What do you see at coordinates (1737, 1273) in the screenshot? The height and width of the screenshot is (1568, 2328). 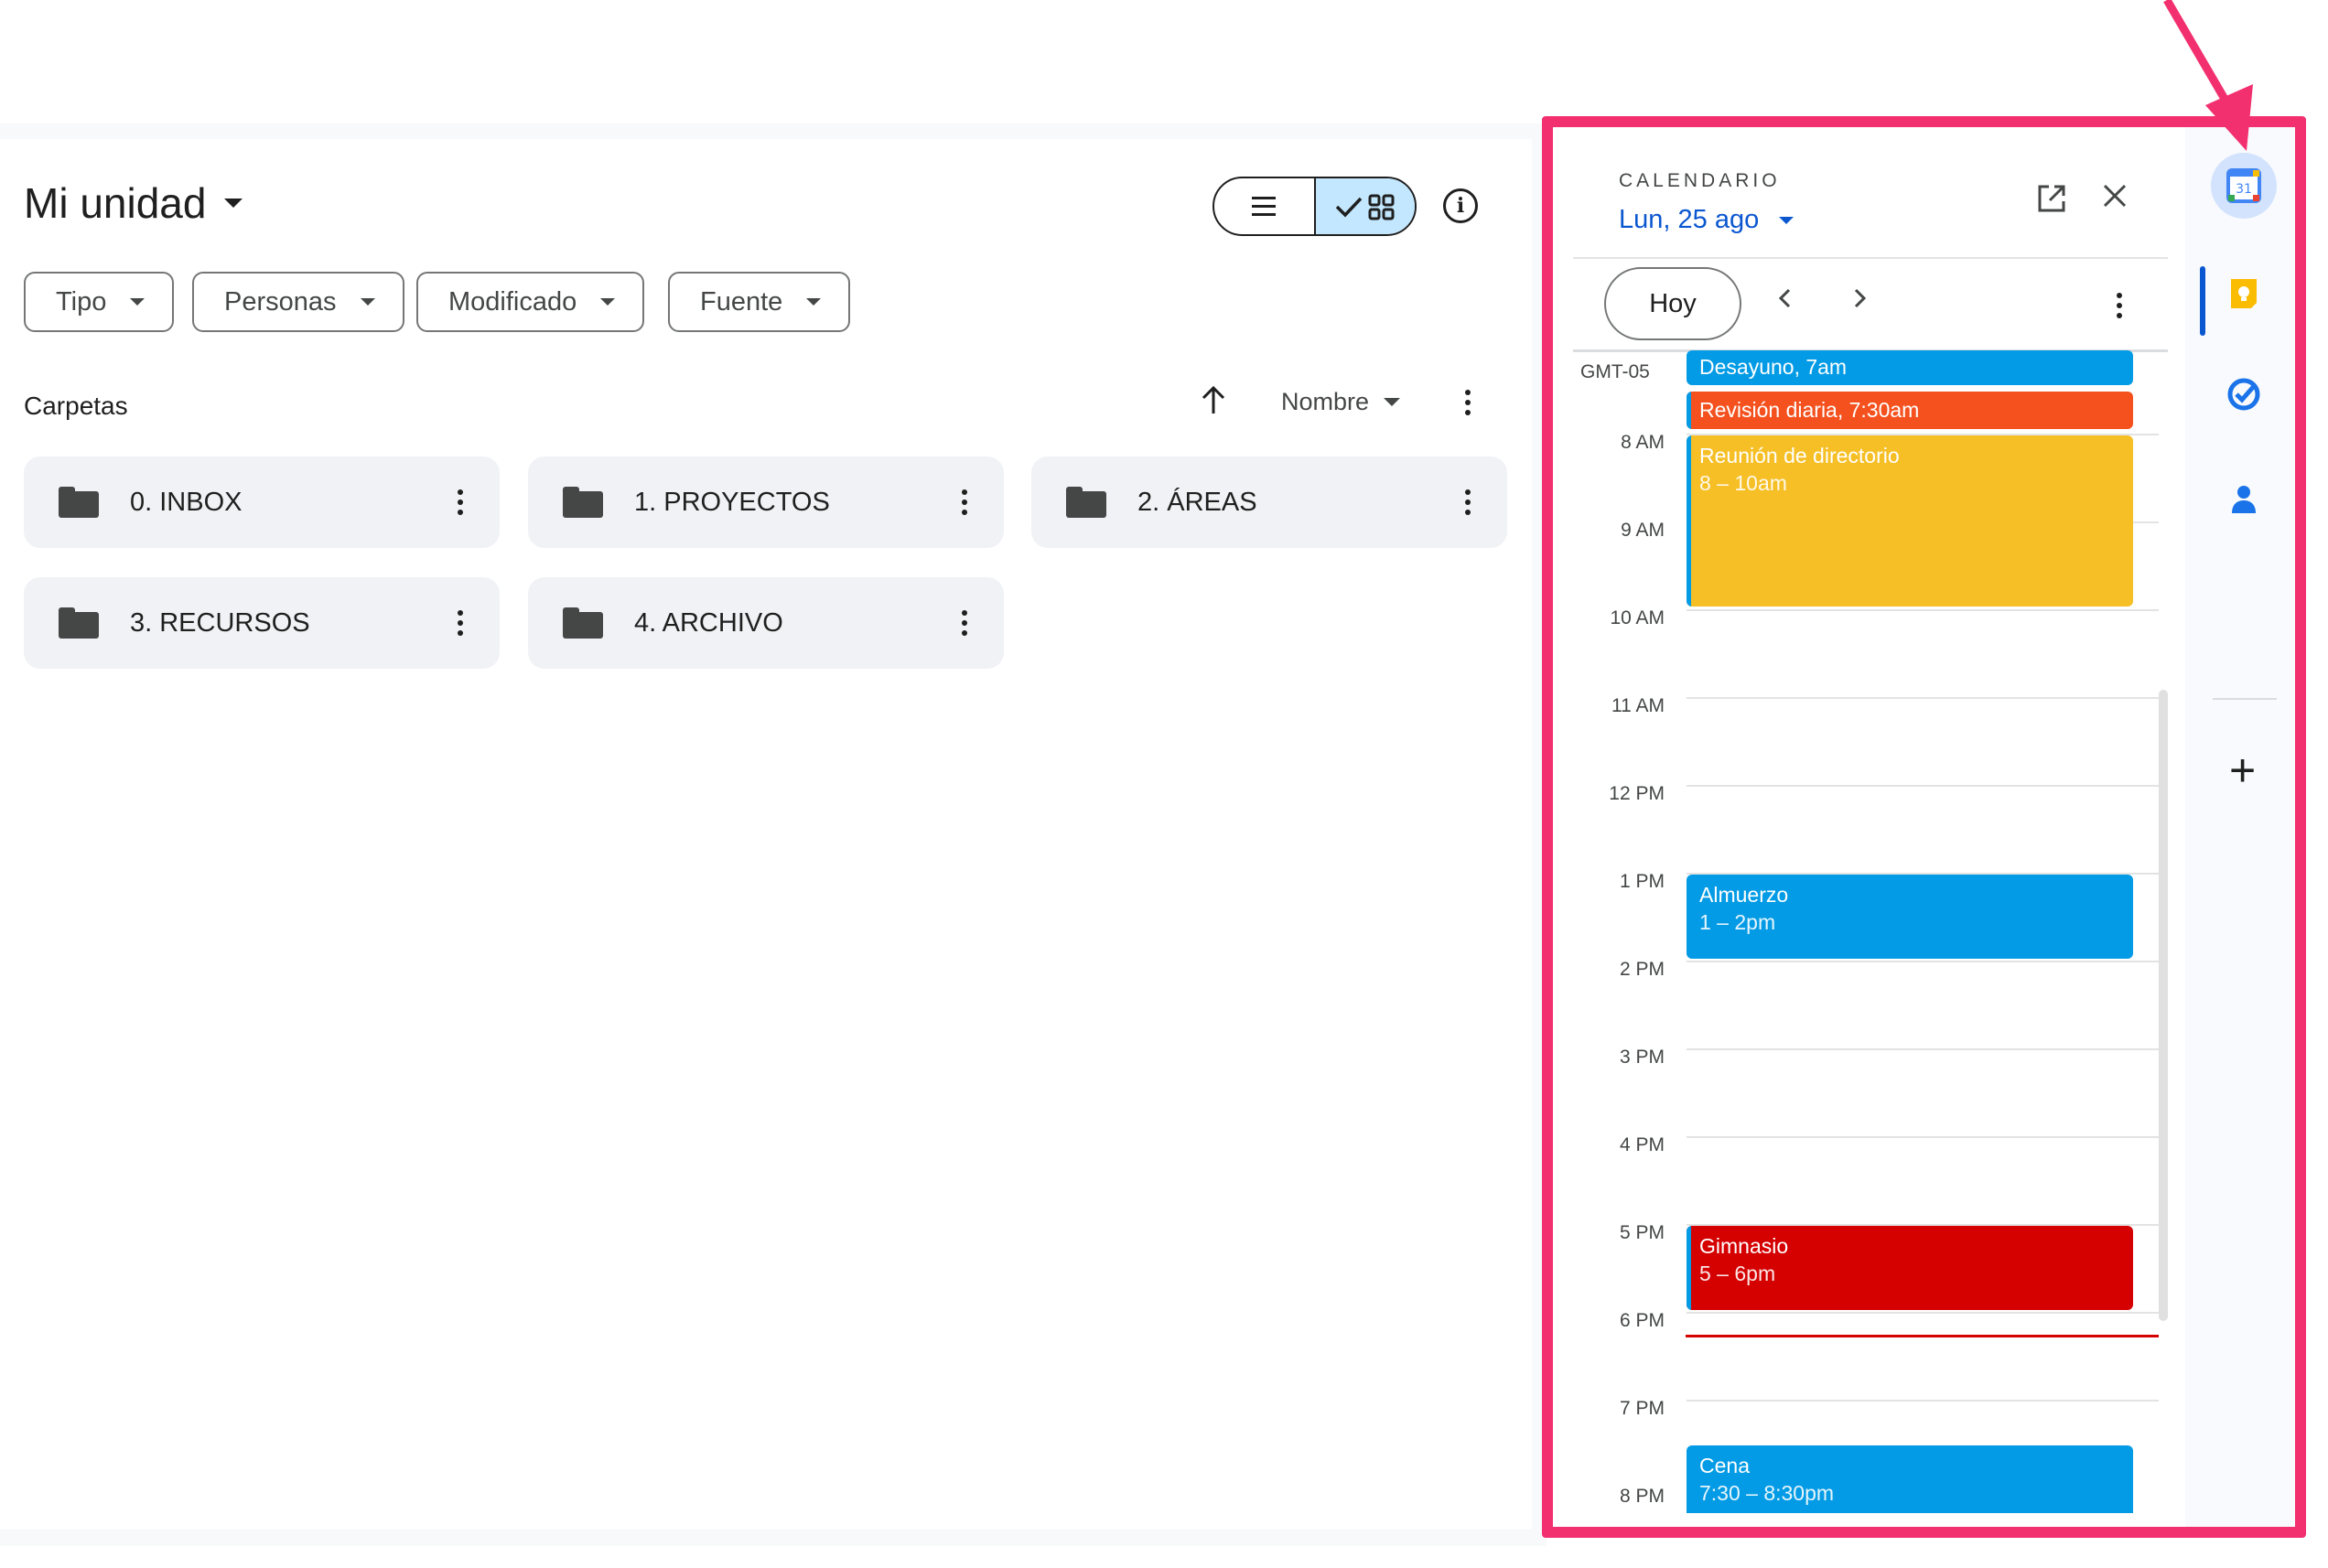 I see `event-time: 5 – 6pm` at bounding box center [1737, 1273].